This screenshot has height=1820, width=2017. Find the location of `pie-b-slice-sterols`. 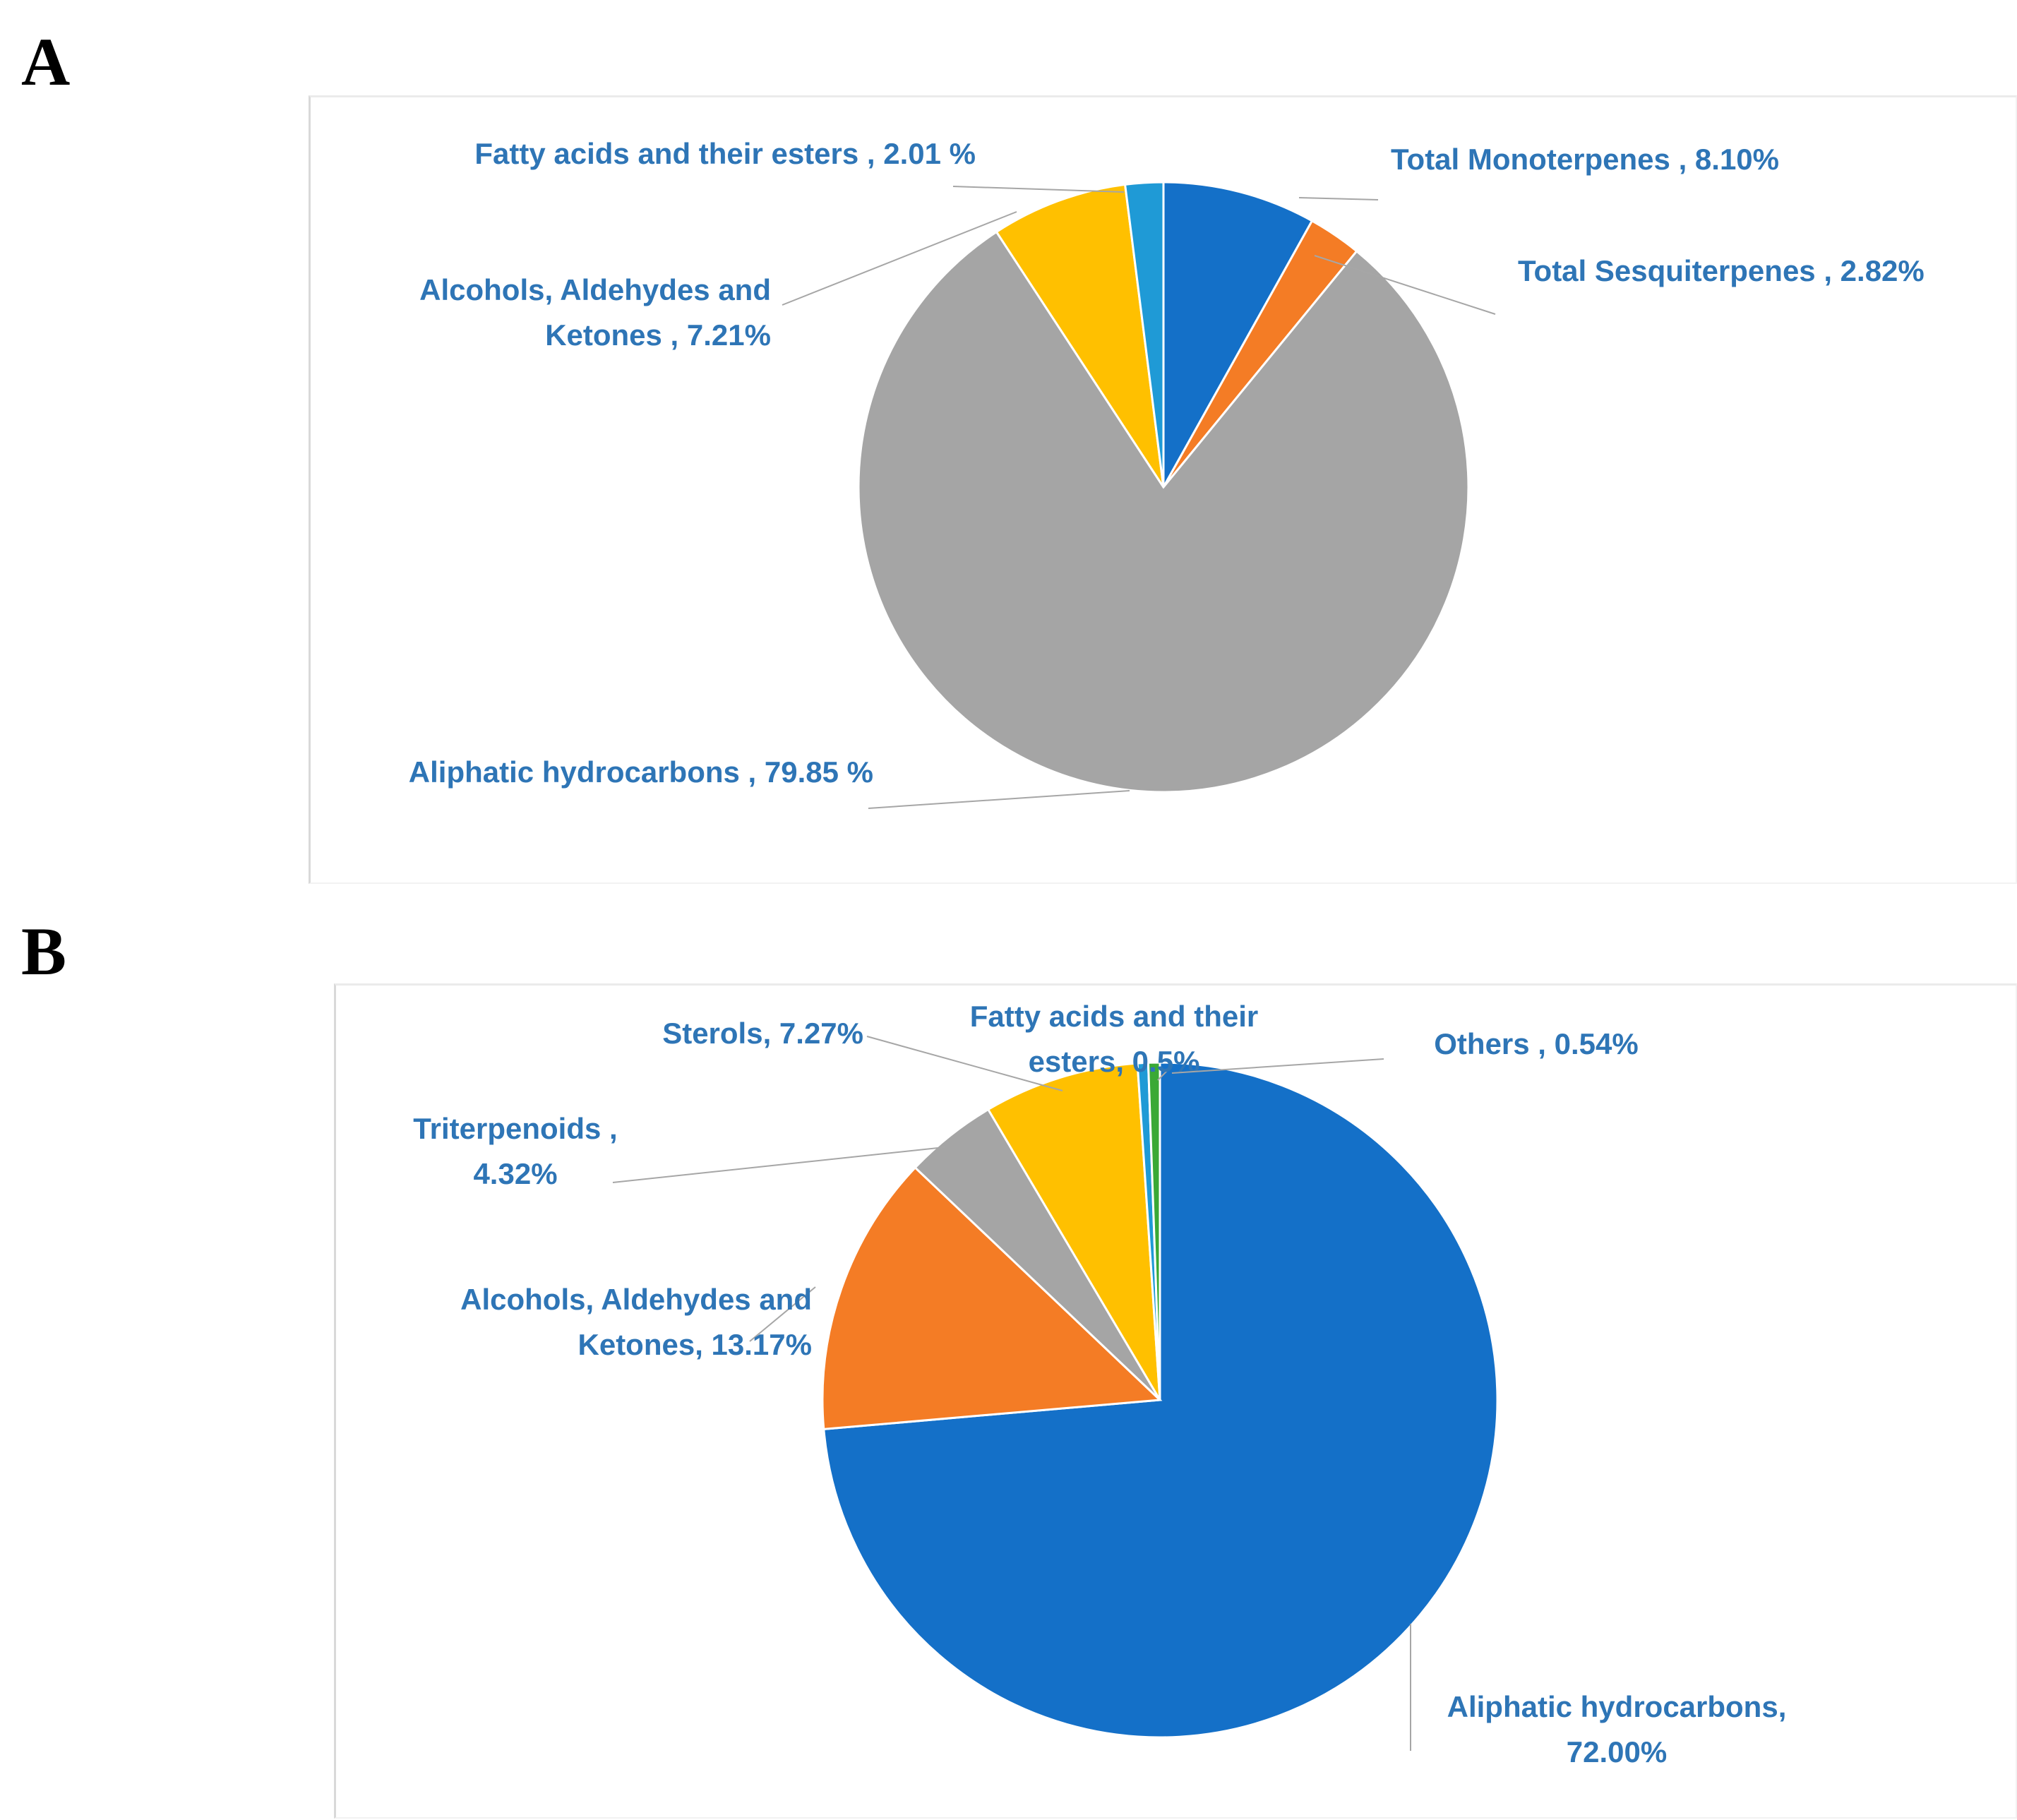

pie-b-slice-sterols is located at coordinates (1073, 1231).